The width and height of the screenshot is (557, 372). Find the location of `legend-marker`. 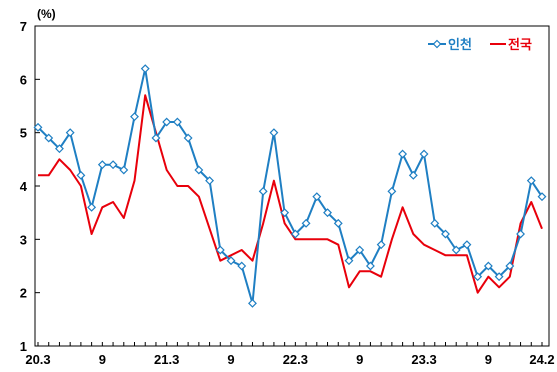

legend-marker is located at coordinates (437, 44).